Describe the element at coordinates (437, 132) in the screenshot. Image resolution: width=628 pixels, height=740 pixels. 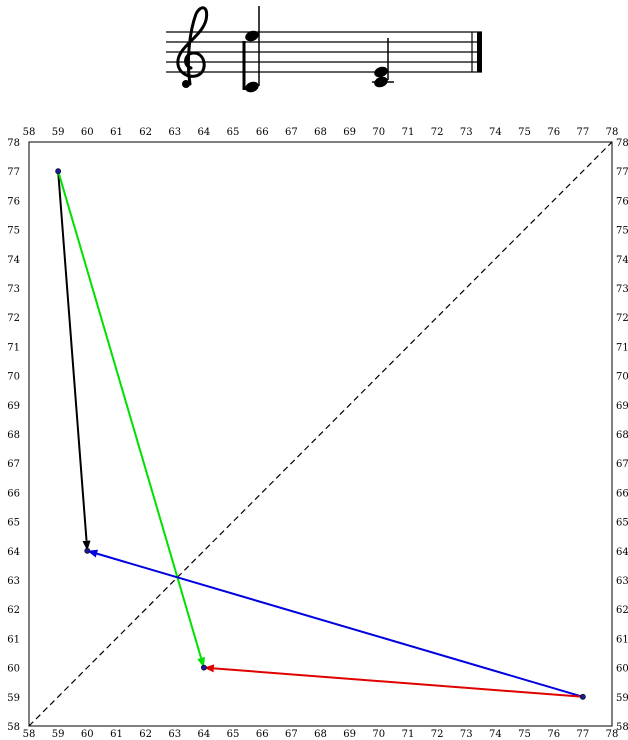
I see `x-tick-label-top: 72` at that location.